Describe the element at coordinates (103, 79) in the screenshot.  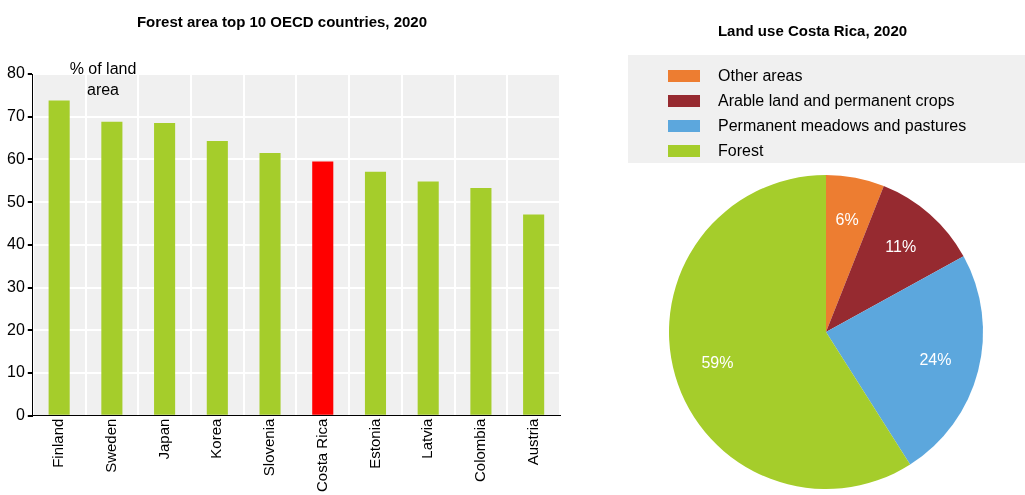
I see `y-axis-title: % of land area` at that location.